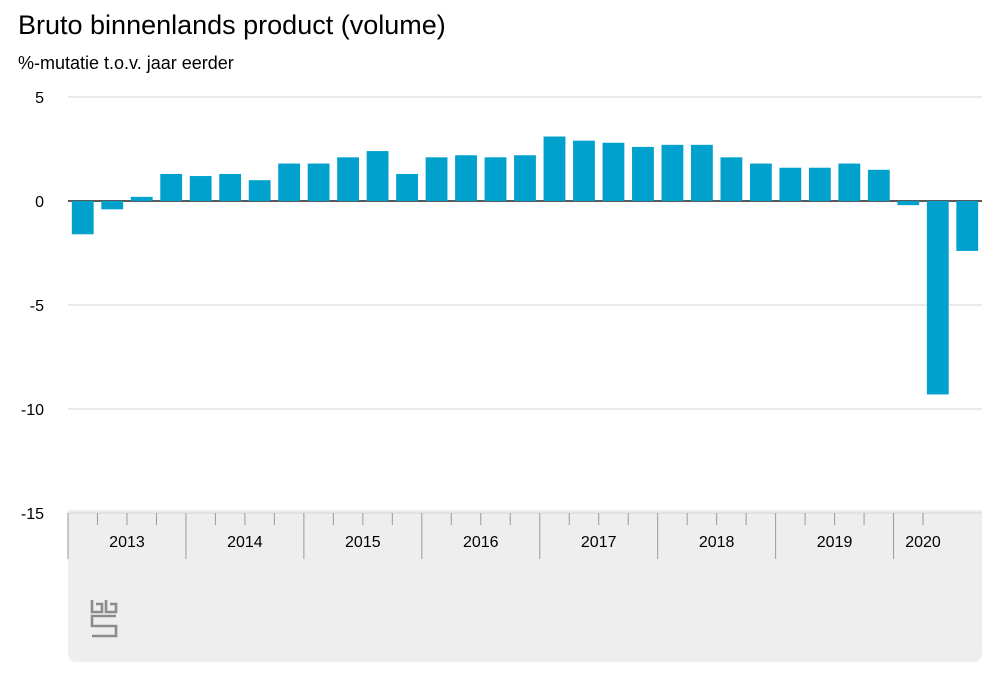 This screenshot has width=1000, height=700. Describe the element at coordinates (363, 542) in the screenshot. I see `x-tick-label: 2015` at that location.